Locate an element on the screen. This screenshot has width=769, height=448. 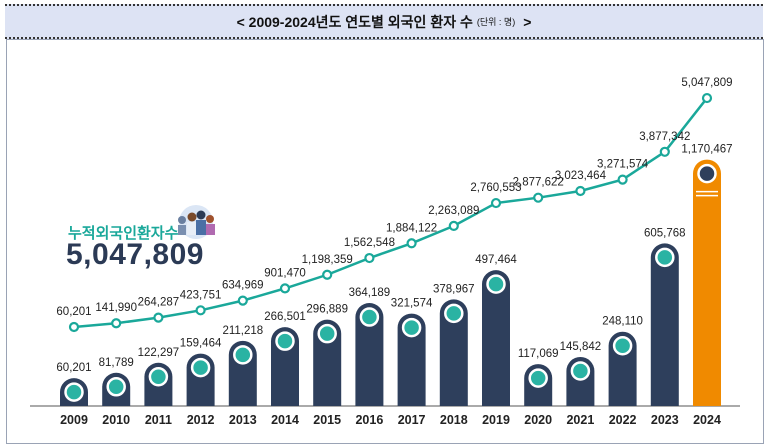
bar-dot-2010 is located at coordinates (116, 387).